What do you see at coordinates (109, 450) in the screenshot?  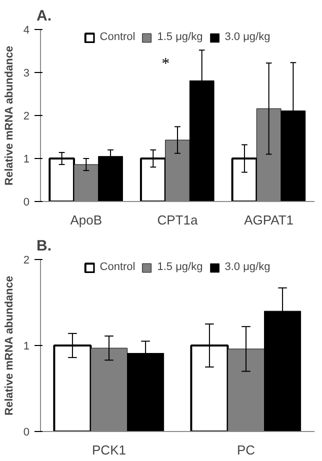 I see `x-tick-label: PCK1` at bounding box center [109, 450].